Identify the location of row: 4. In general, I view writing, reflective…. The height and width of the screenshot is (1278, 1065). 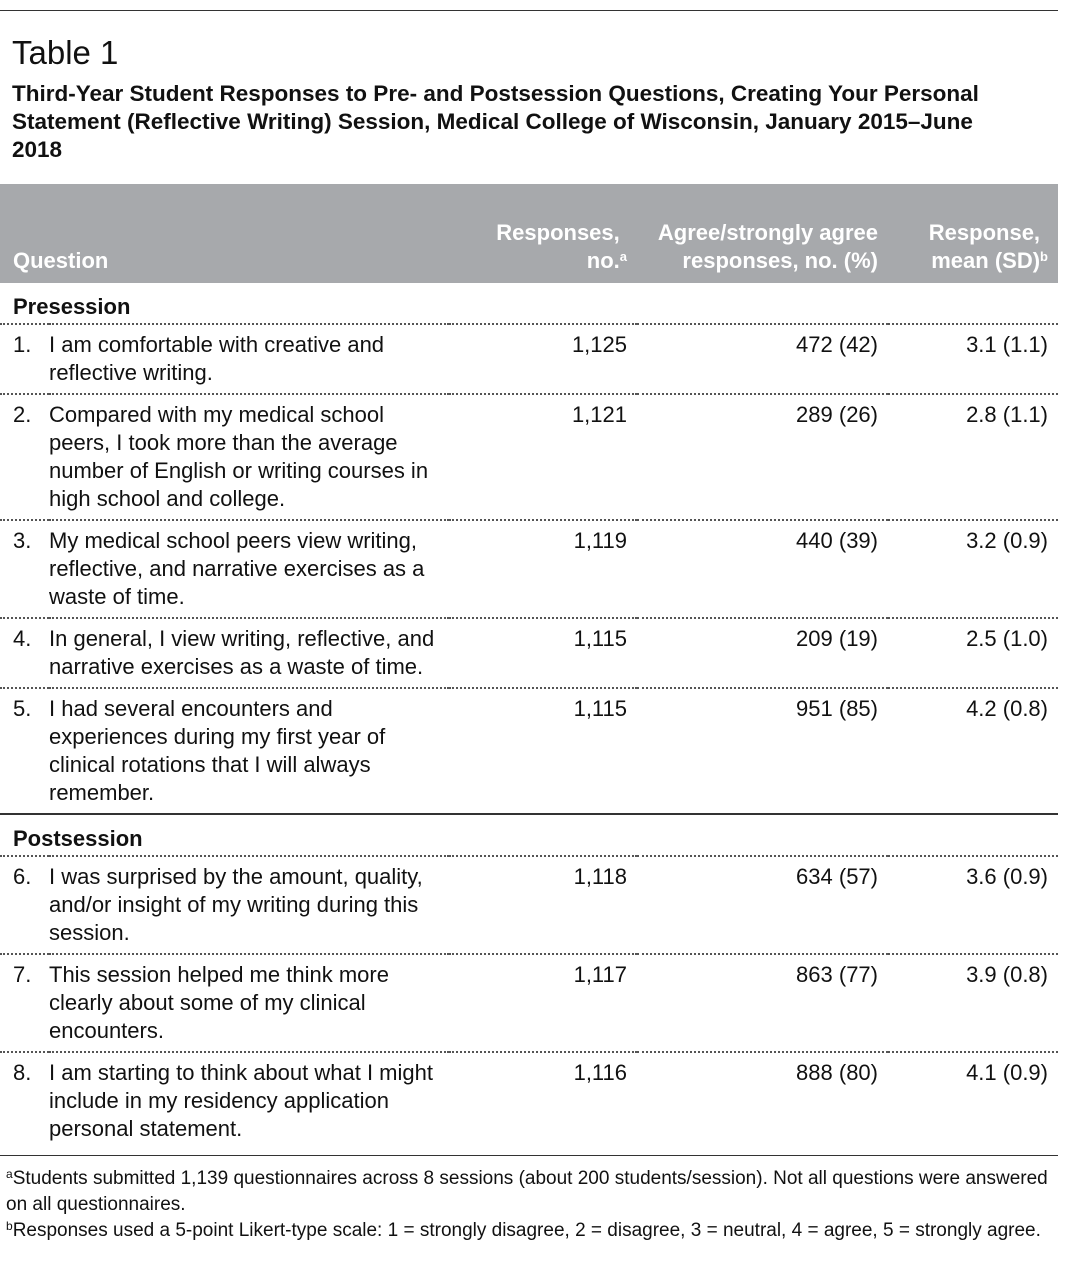
(529, 652).